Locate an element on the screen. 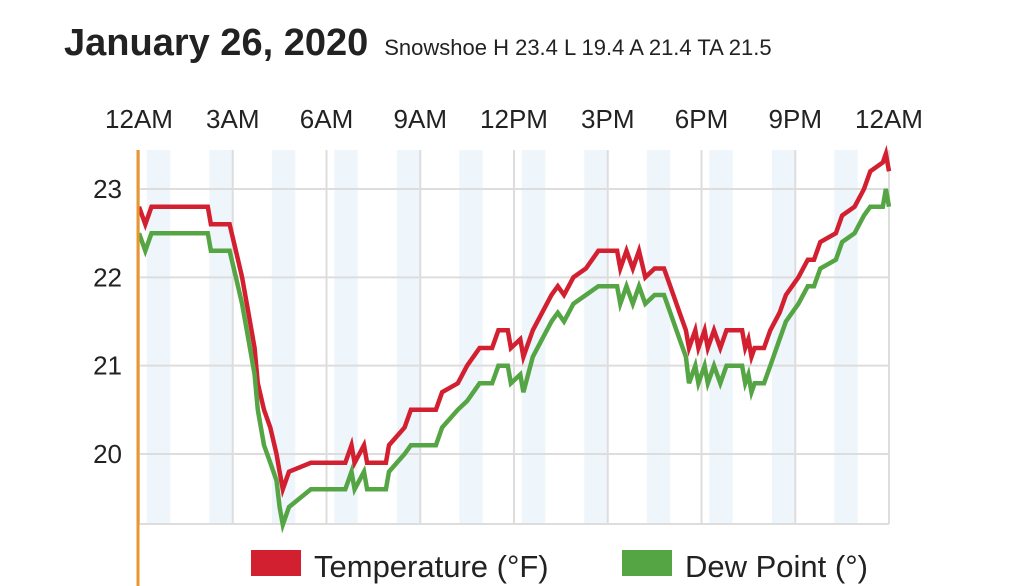 Image resolution: width=1024 pixels, height=586 pixels. legend-temperature: Temperature (°F) is located at coordinates (400, 566).